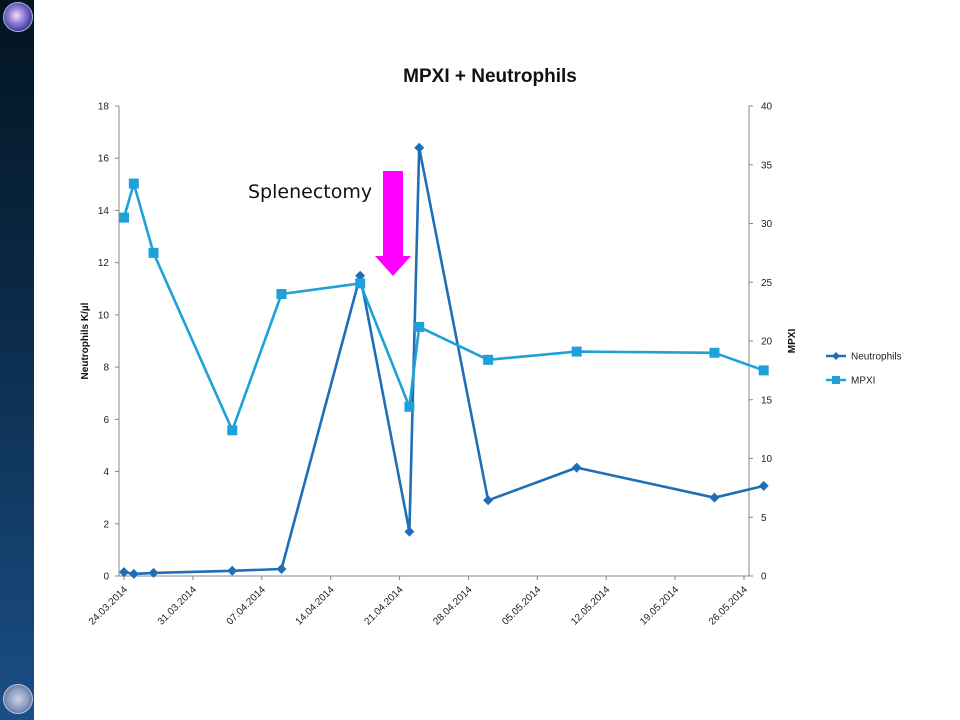  Describe the element at coordinates (767, 107) in the screenshot. I see `y-right-tick-label: 40` at that location.